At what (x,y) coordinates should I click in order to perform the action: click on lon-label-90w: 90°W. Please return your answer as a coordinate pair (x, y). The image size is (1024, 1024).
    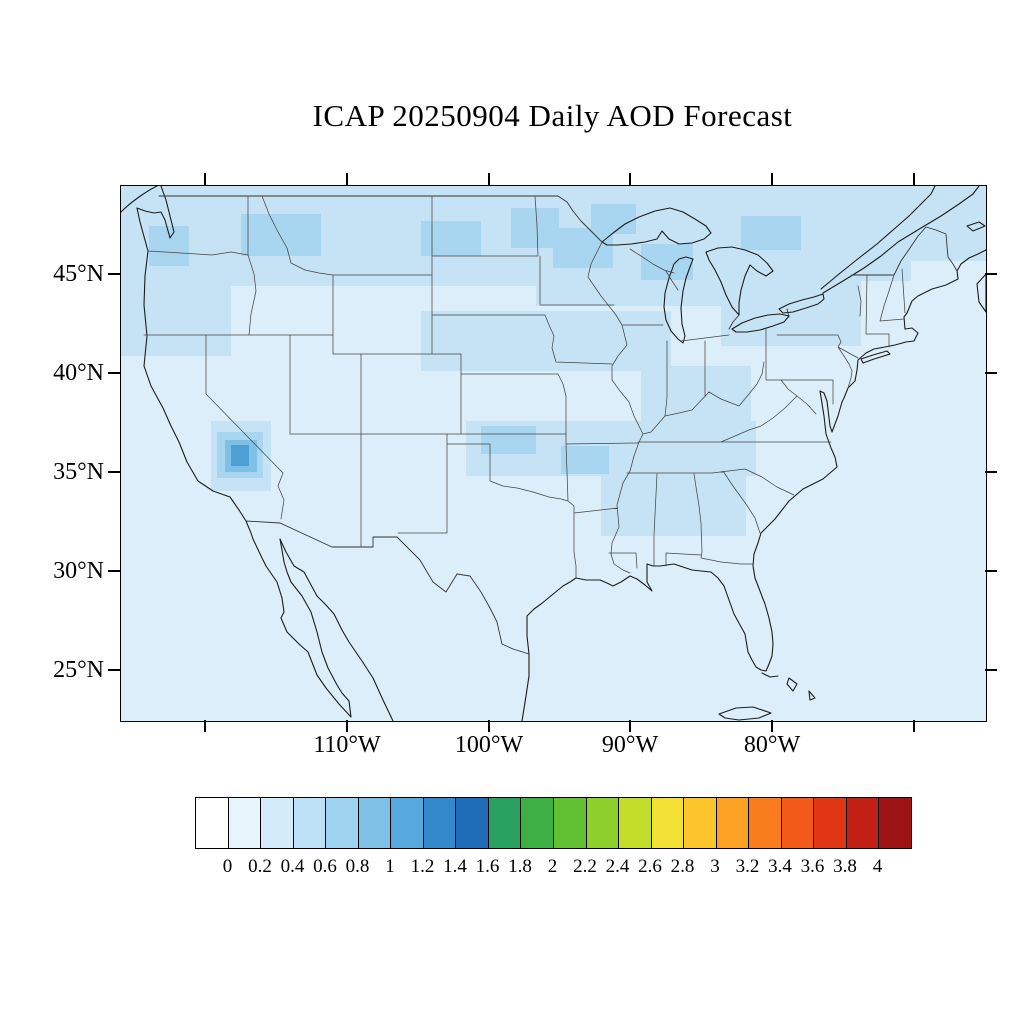
    Looking at the image, I should click on (630, 745).